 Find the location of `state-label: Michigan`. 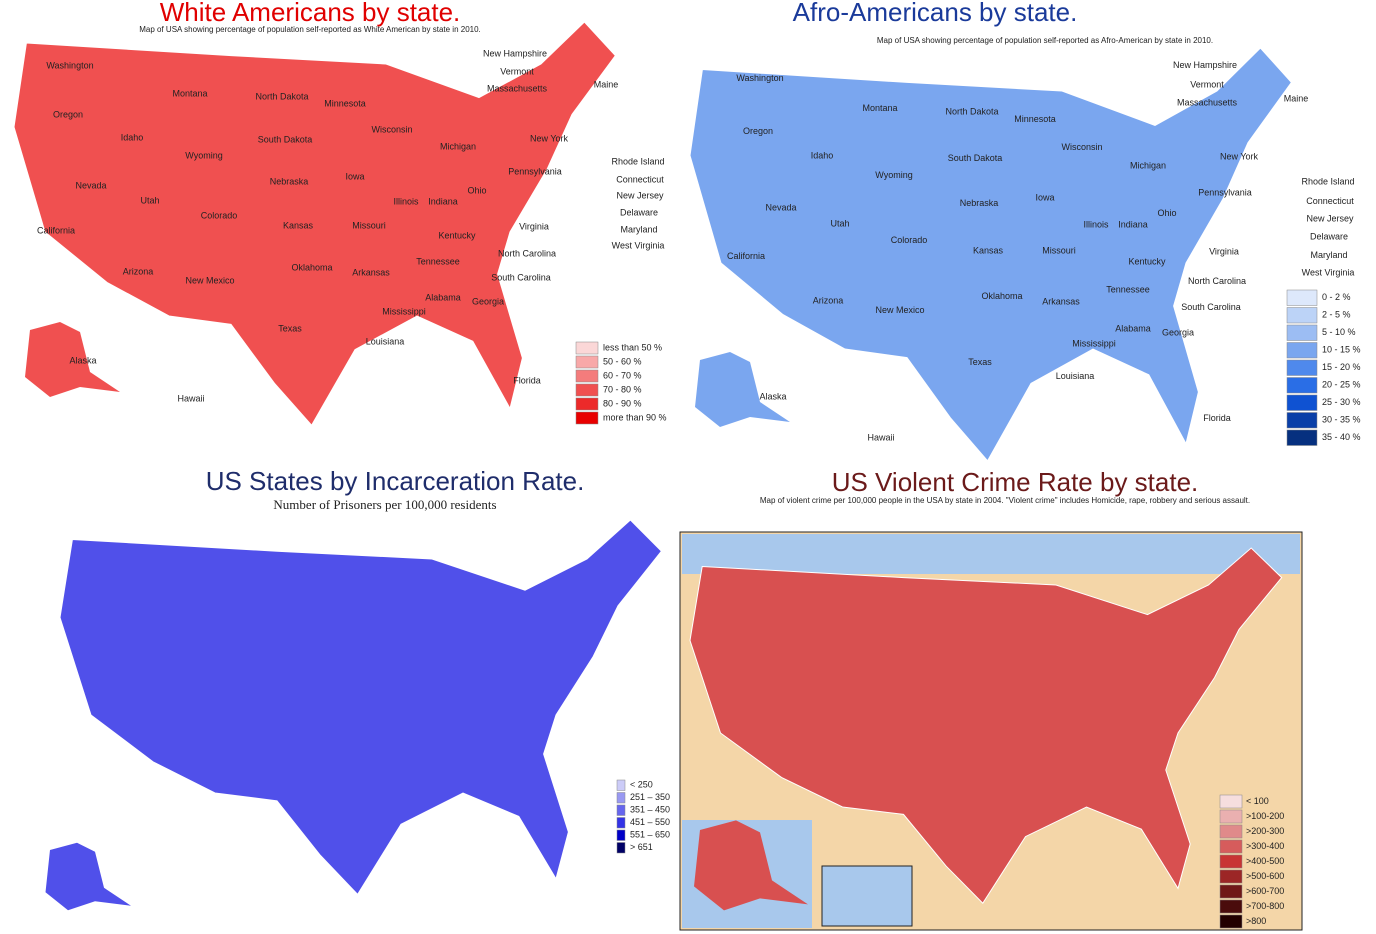

state-label: Michigan is located at coordinates (1148, 165).